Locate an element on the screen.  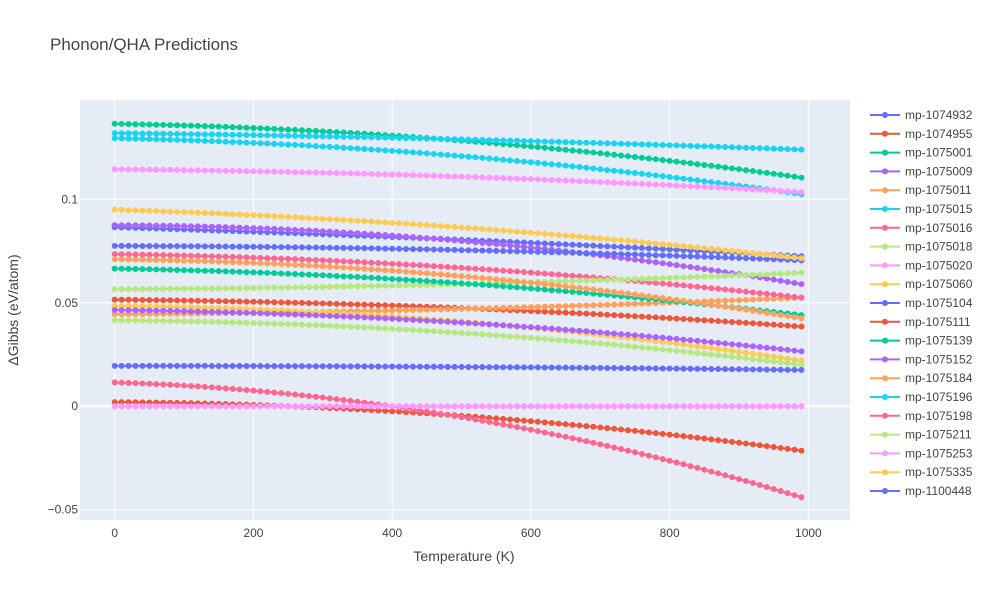
legend-item: mp-1075011 is located at coordinates (921, 190).